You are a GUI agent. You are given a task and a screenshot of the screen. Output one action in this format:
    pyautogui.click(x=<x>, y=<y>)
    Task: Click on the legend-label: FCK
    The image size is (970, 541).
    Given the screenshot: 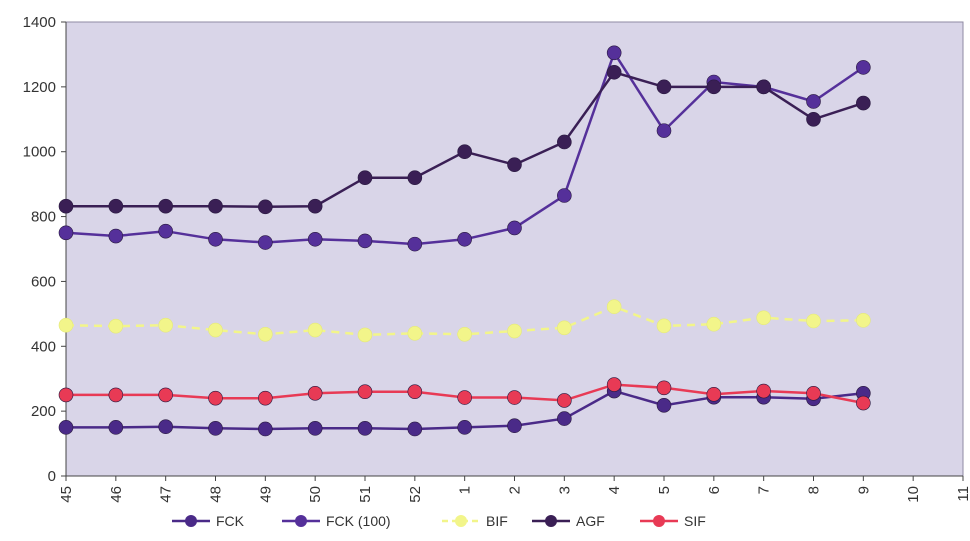 What is the action you would take?
    pyautogui.click(x=230, y=521)
    